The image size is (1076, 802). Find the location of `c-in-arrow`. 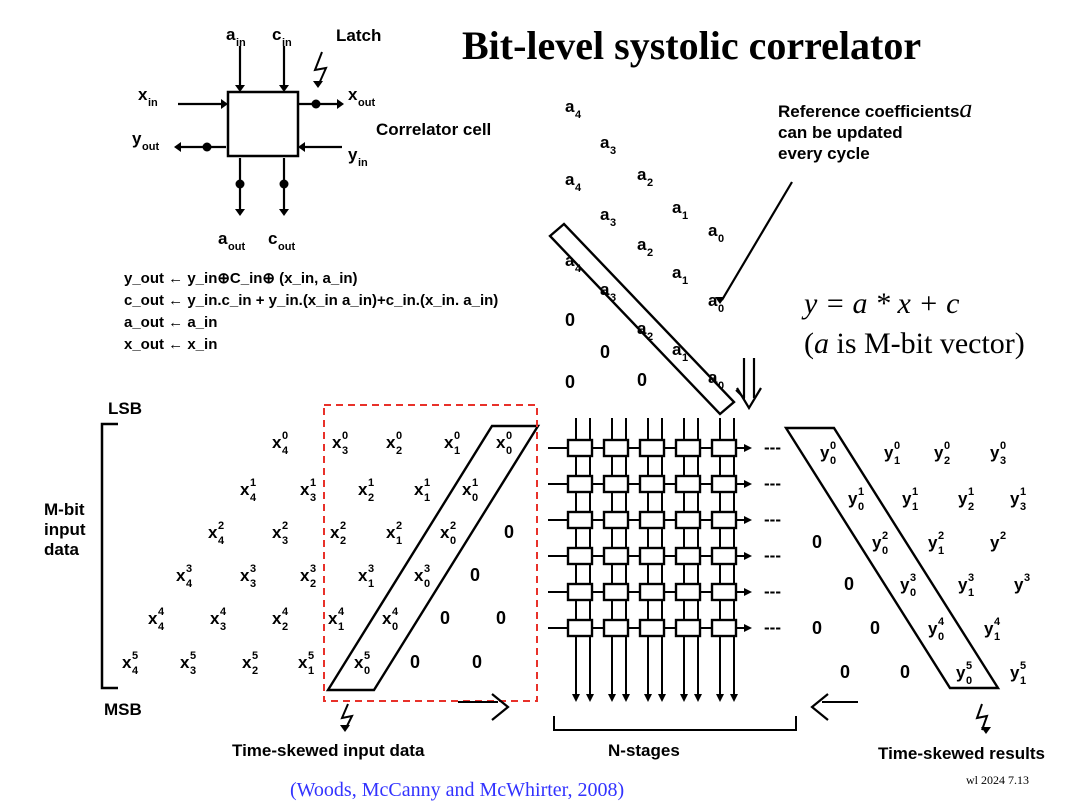

c-in-arrow is located at coordinates (284, 88).